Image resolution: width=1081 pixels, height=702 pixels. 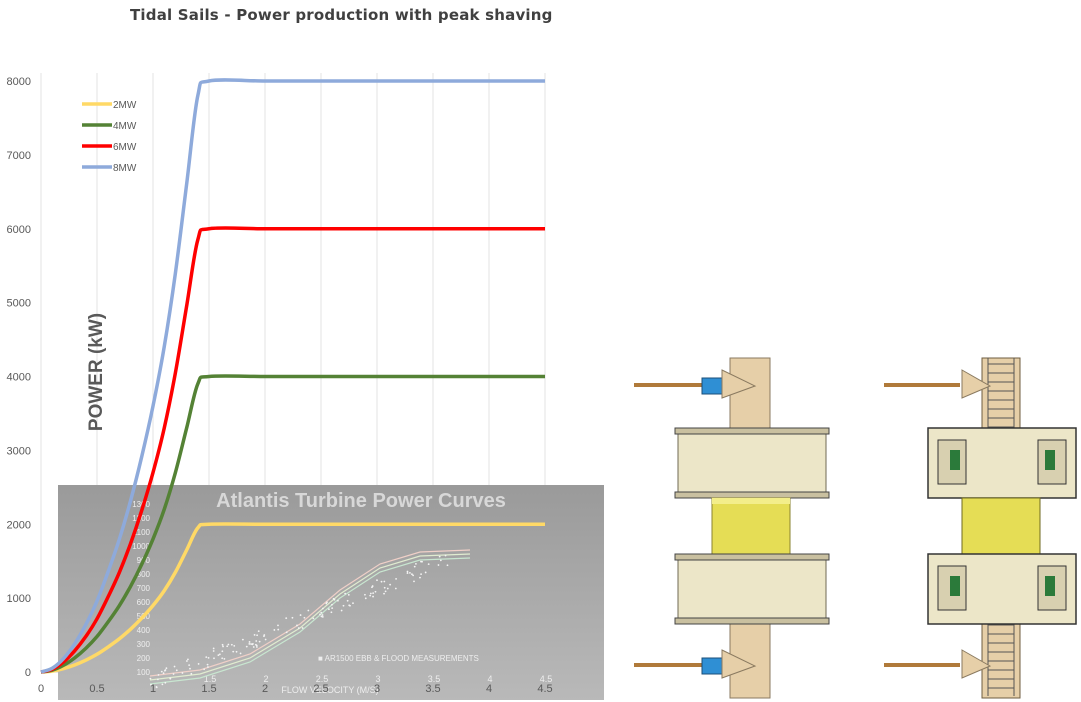 What do you see at coordinates (731, 528) in the screenshot?
I see `turbine-exterior-drawing` at bounding box center [731, 528].